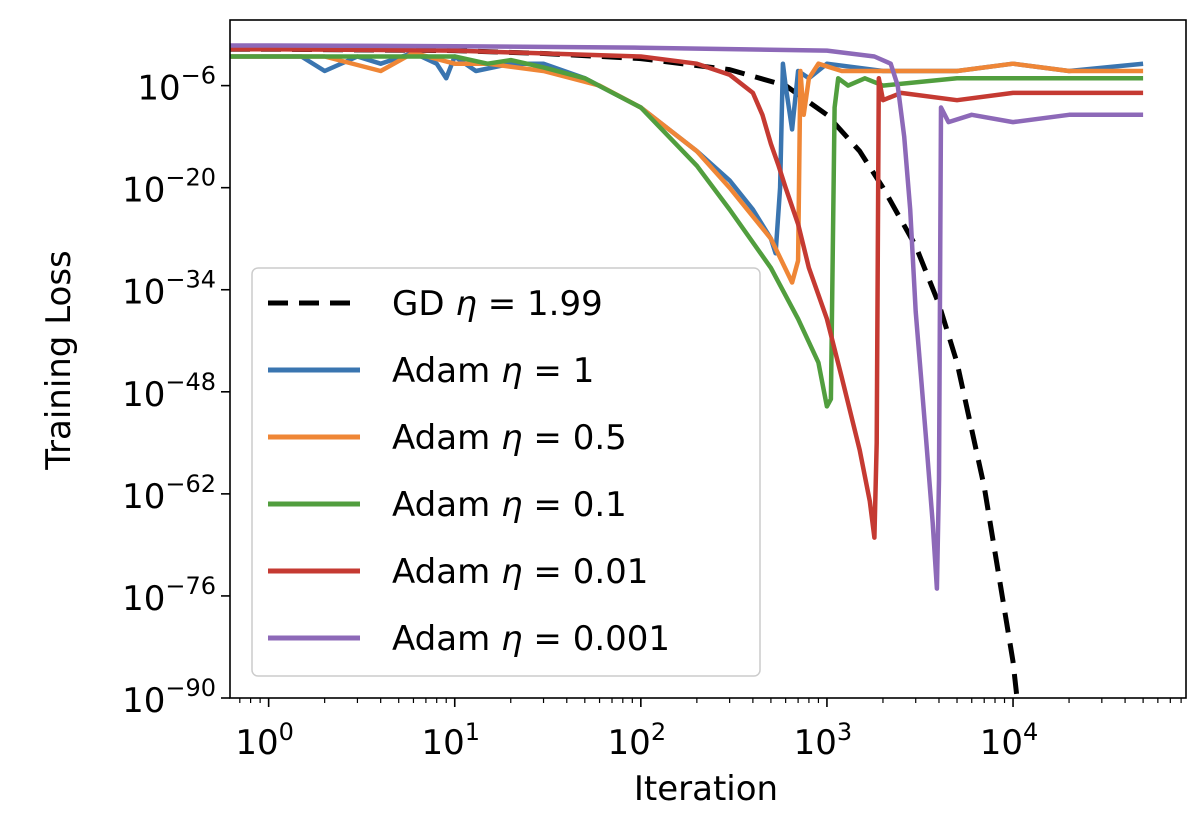  Describe the element at coordinates (472, 732) in the screenshot. I see `x-tick-exponent: 1` at that location.